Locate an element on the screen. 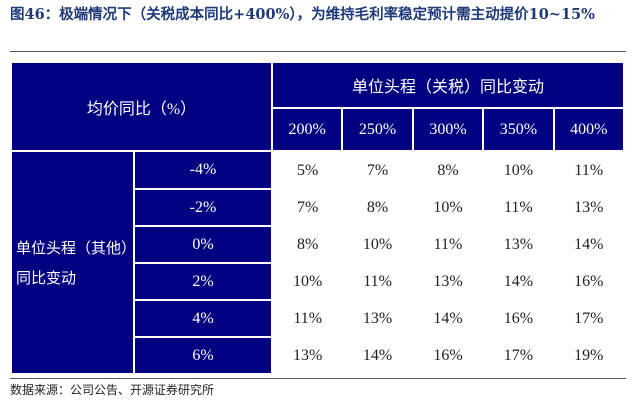  title-divider is located at coordinates (318, 51).